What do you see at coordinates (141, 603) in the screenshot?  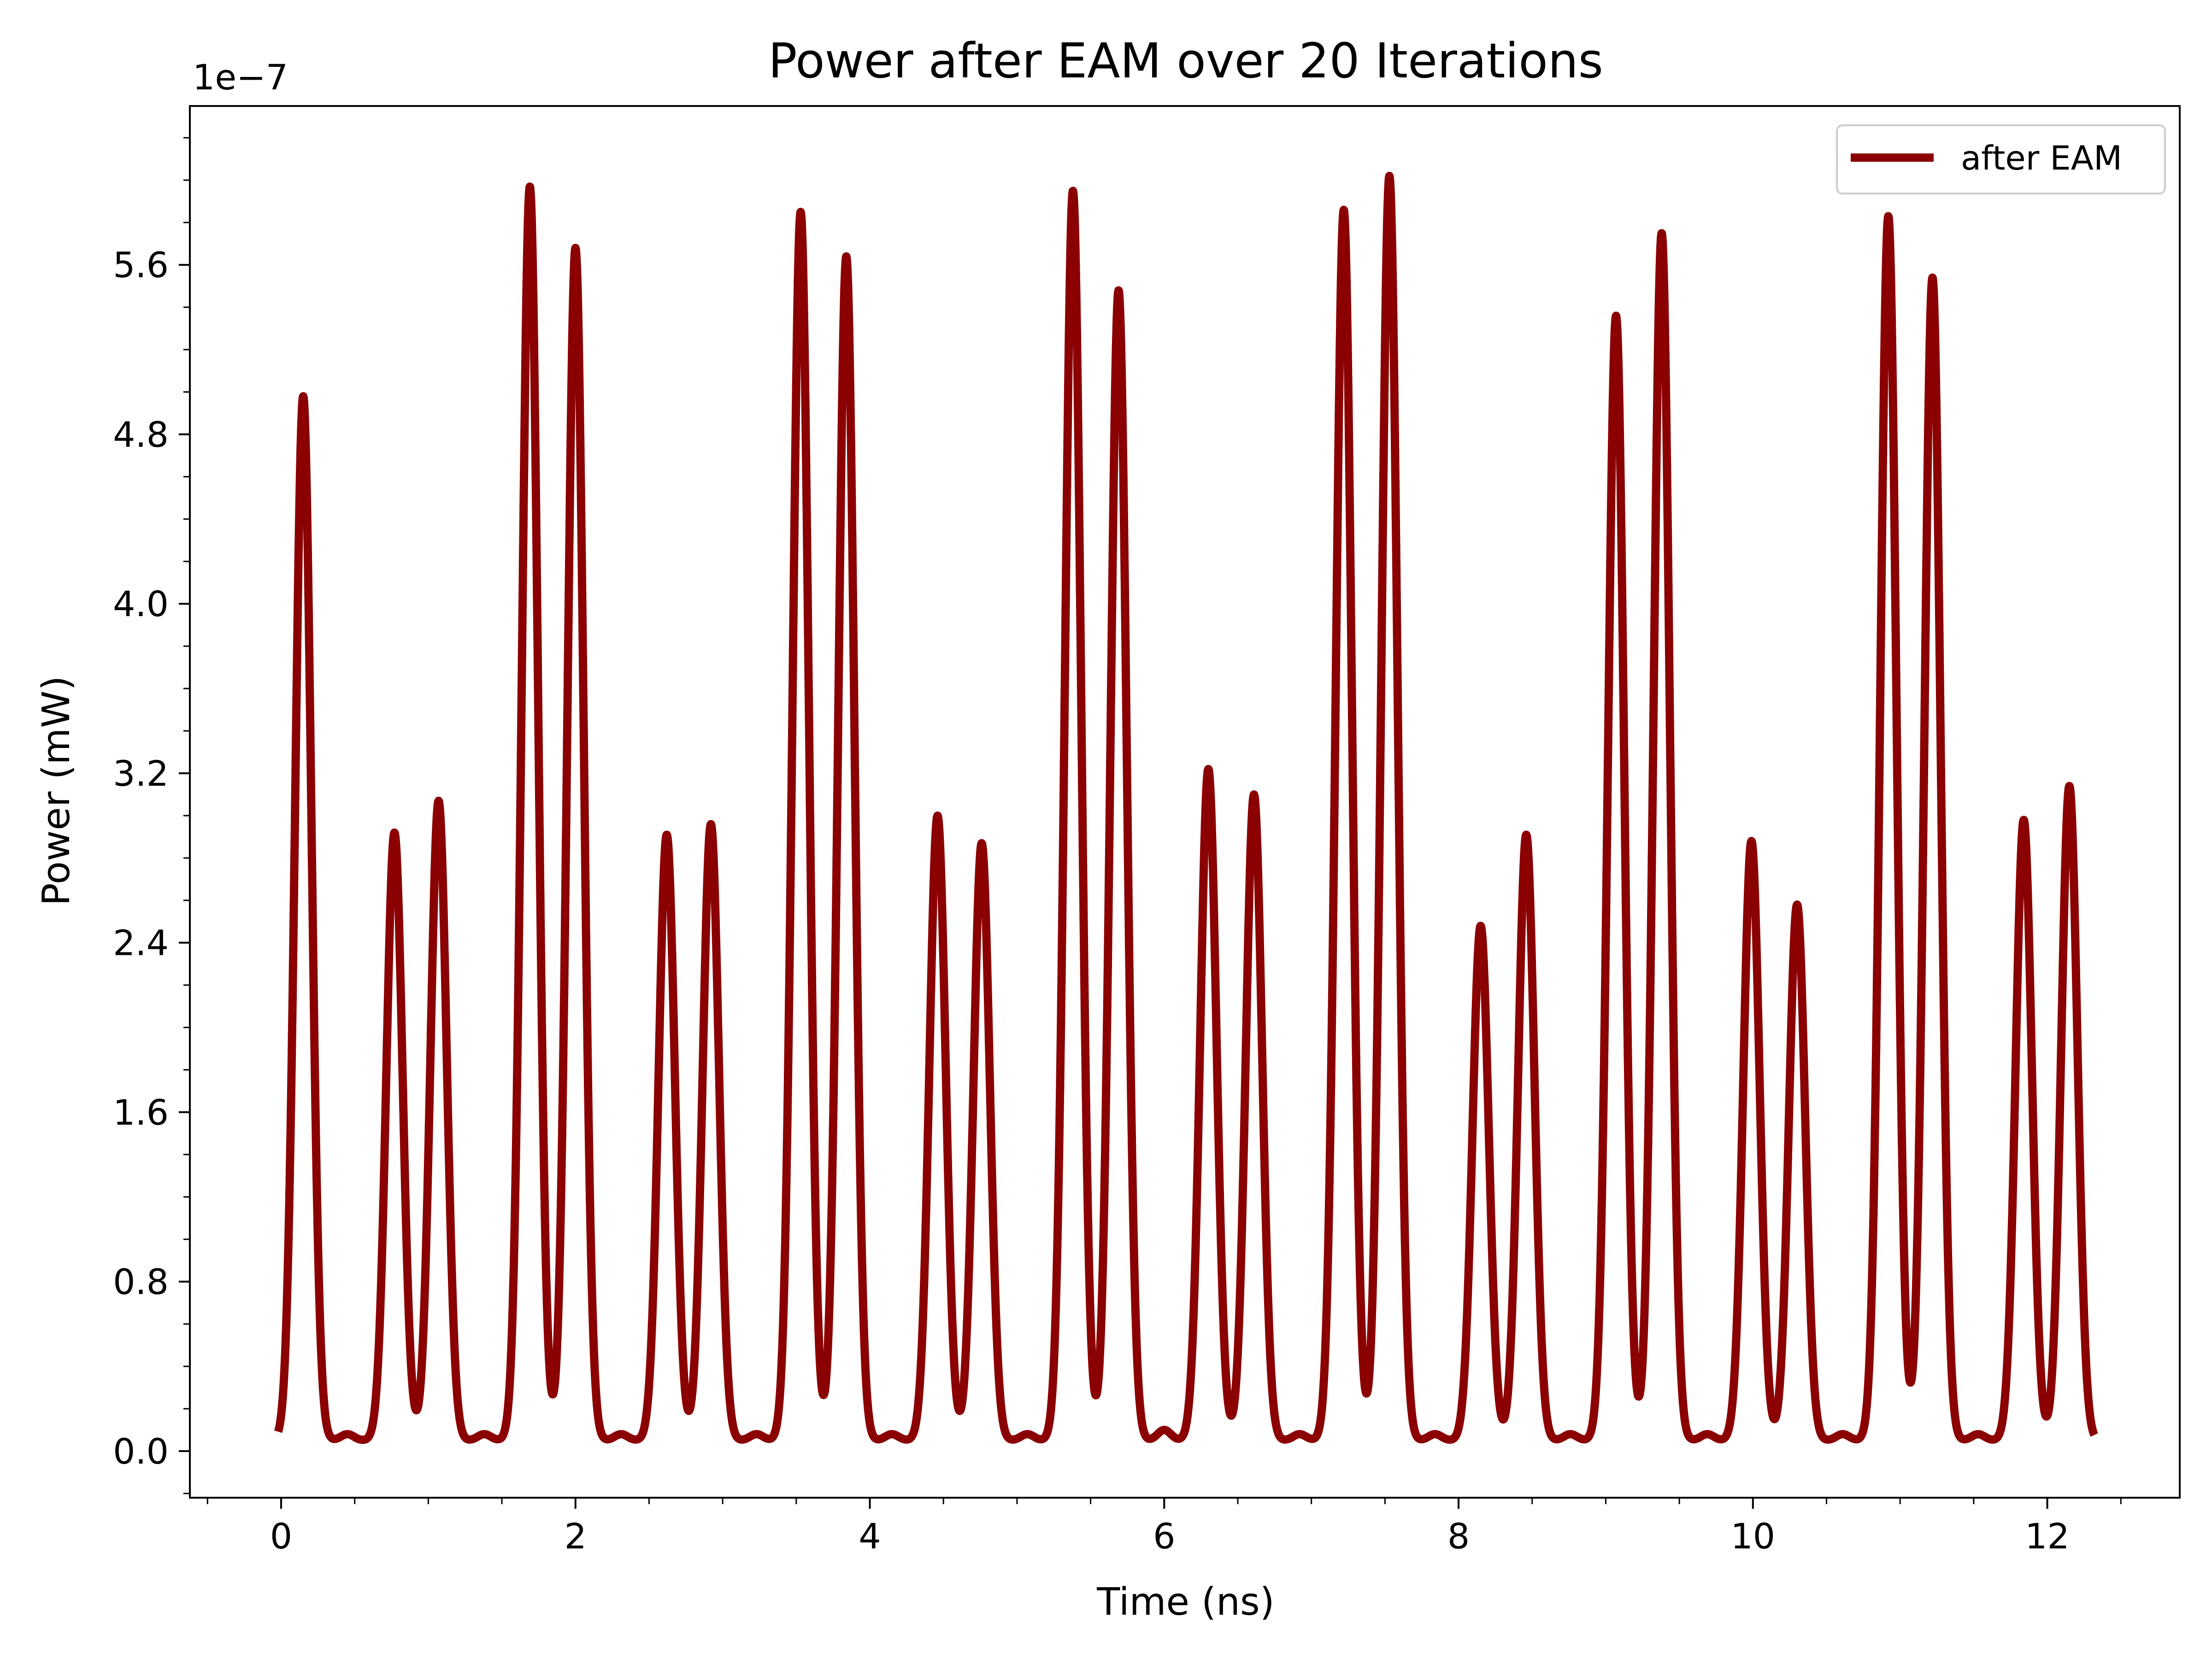 I see `y-tick-label: 4.0` at bounding box center [141, 603].